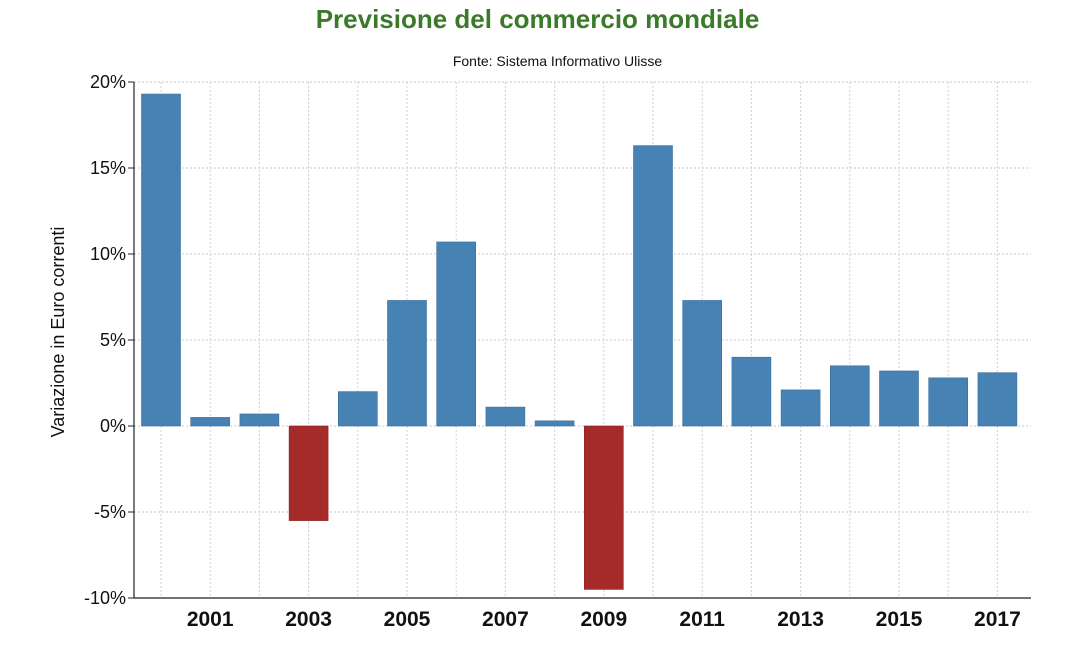  I want to click on bar-2013, so click(800, 408).